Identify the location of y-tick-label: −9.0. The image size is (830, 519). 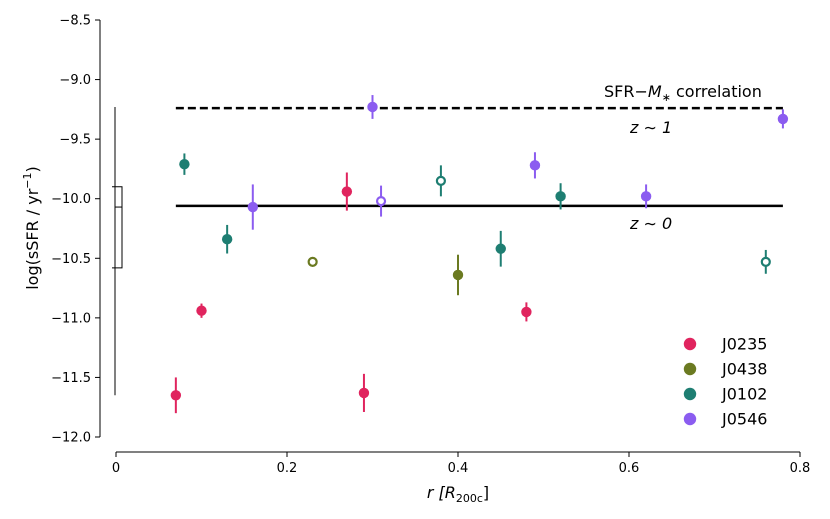
(75, 80).